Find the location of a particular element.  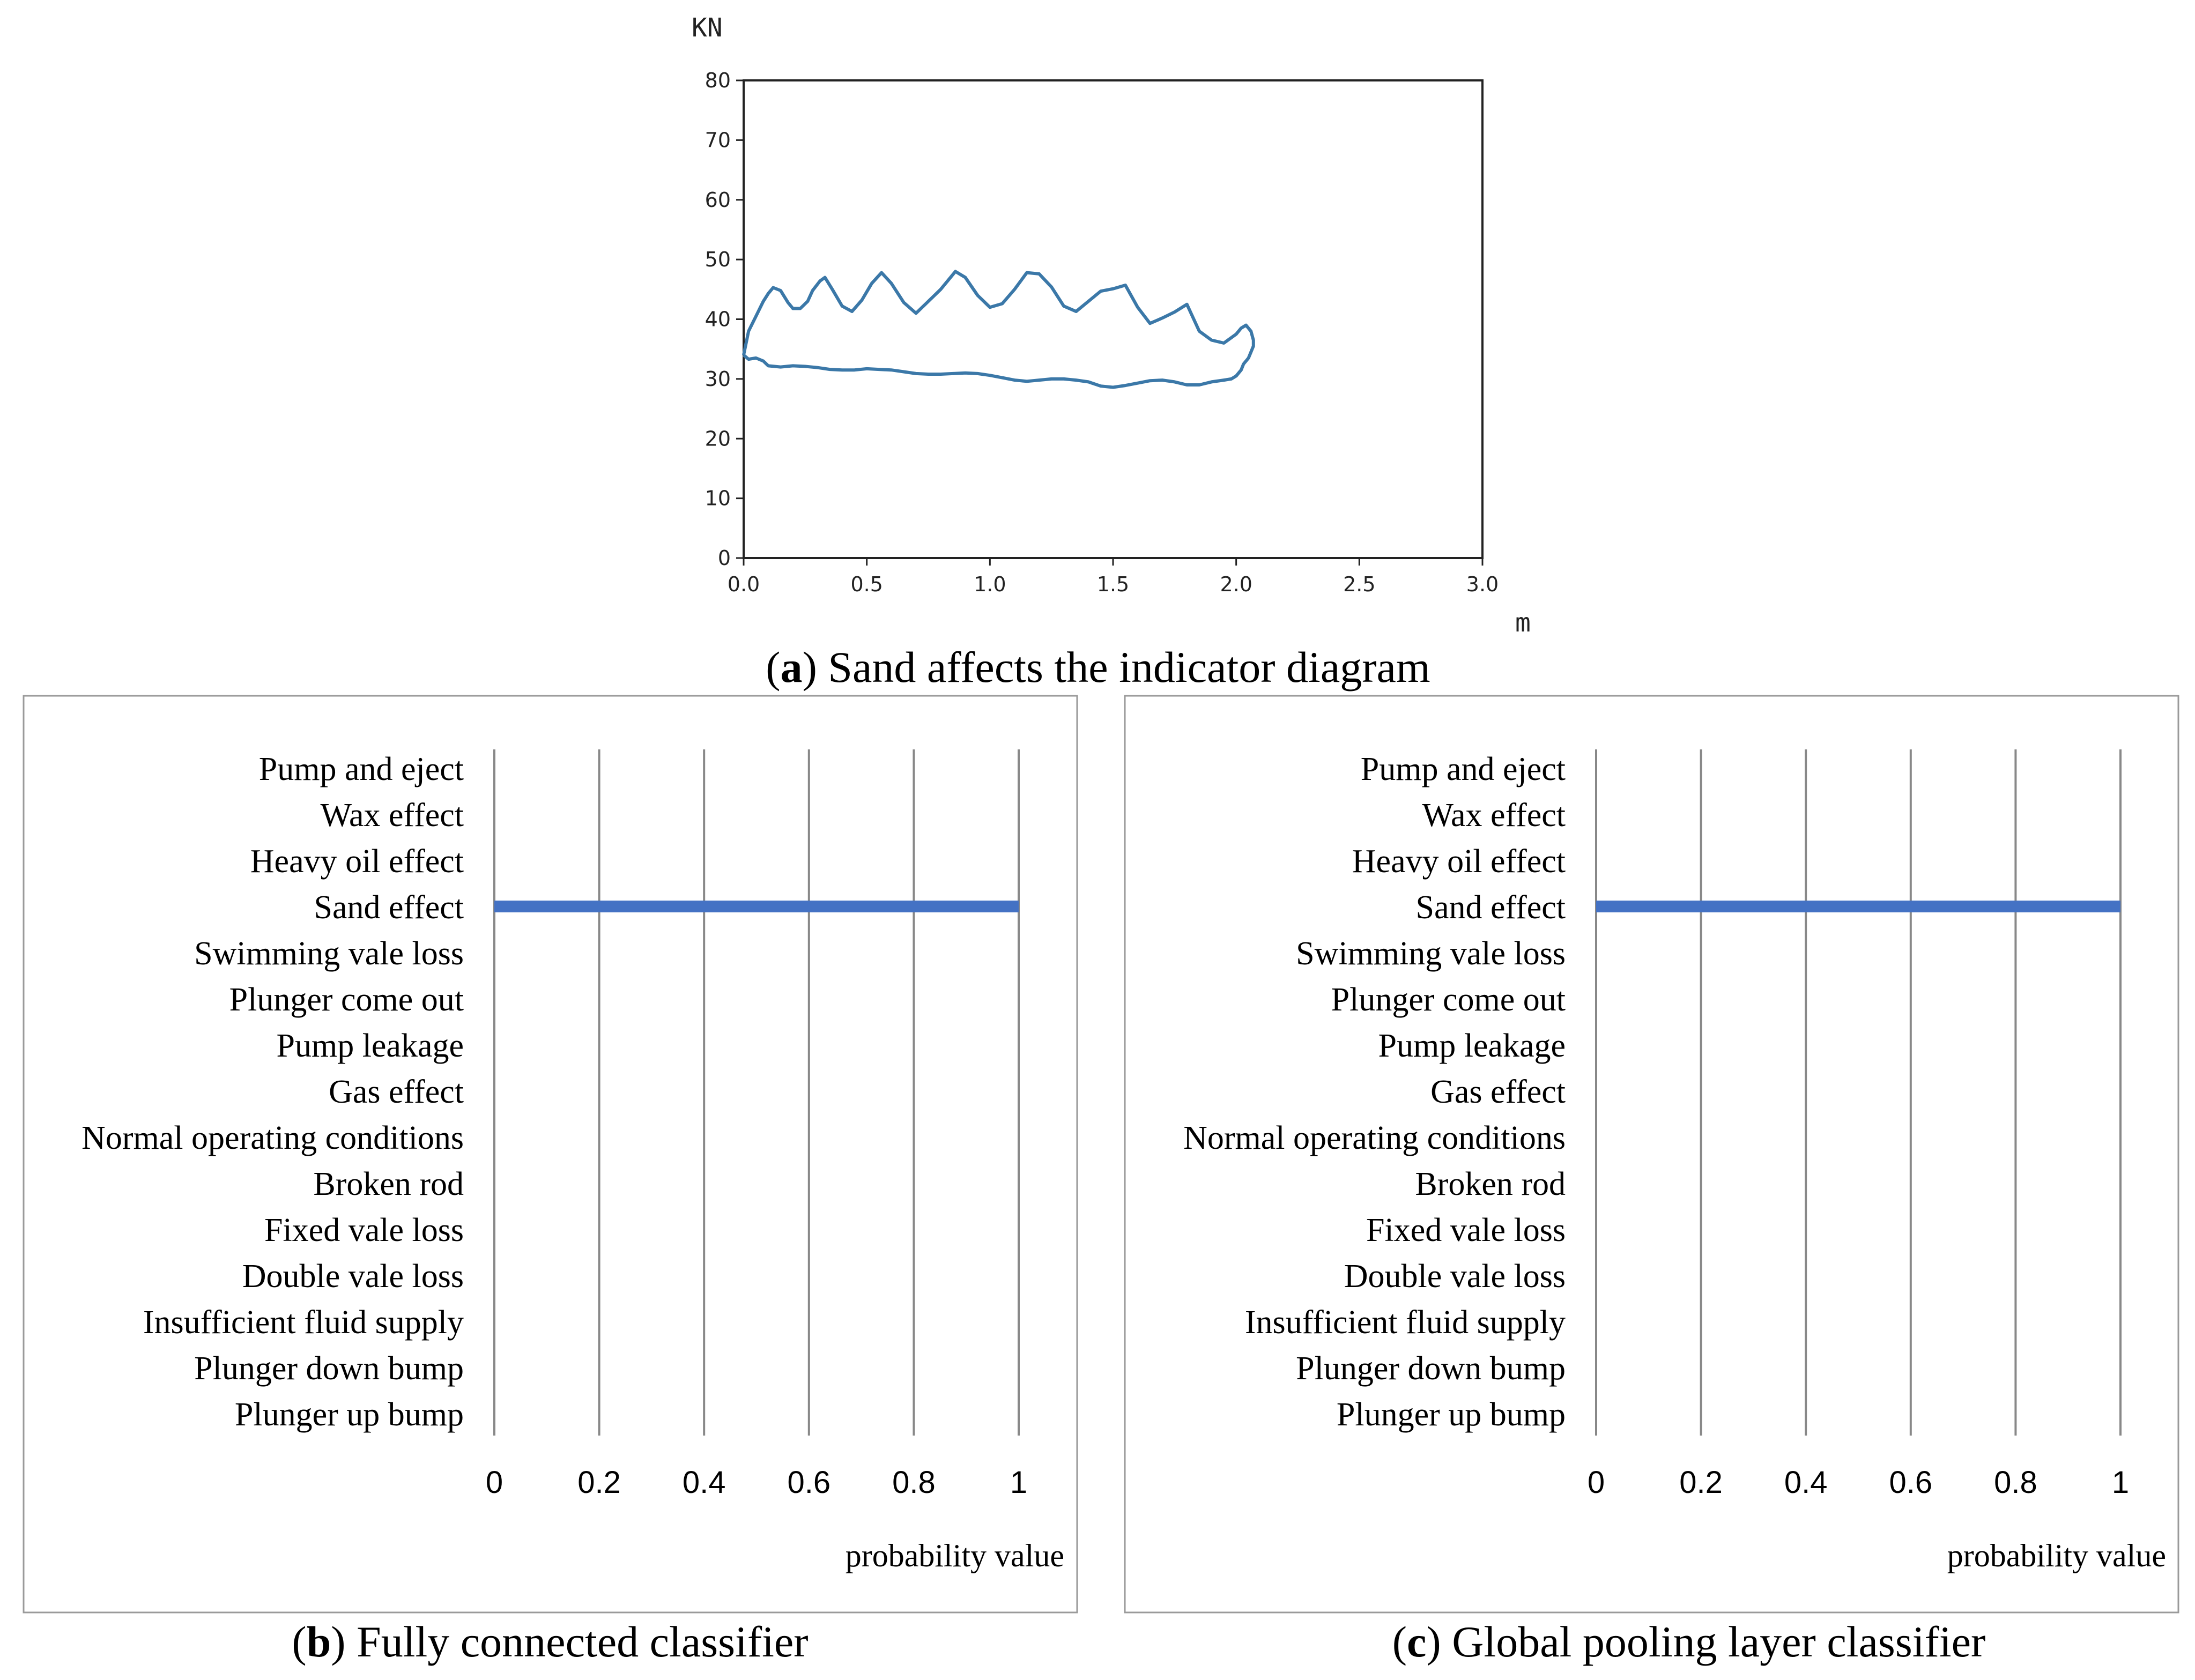

panel-b-bars is located at coordinates (756, 906).